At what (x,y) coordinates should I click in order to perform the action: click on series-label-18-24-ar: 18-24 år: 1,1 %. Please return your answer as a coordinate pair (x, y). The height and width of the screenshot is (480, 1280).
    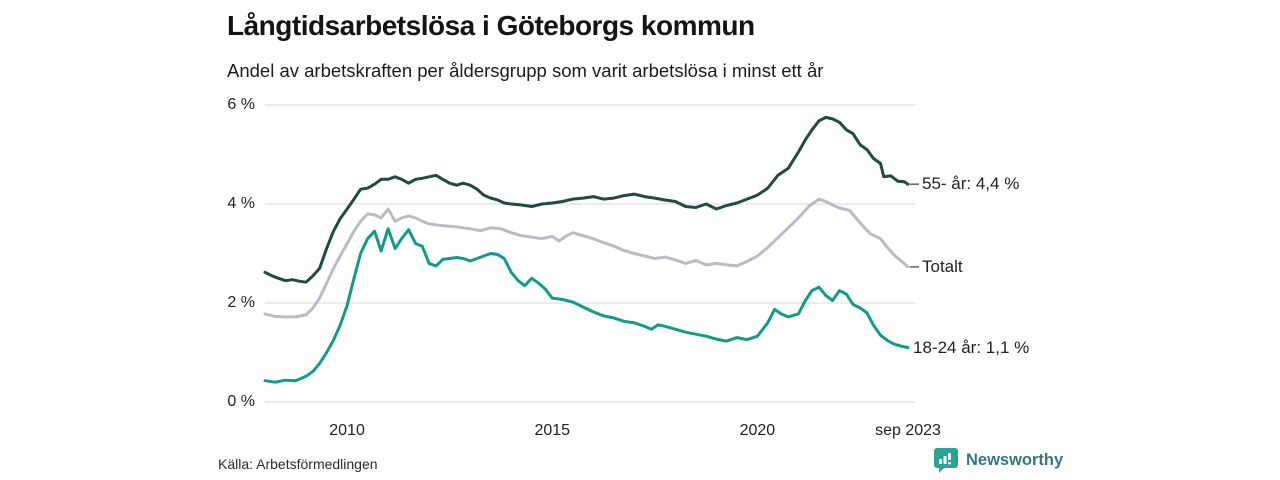
    Looking at the image, I should click on (971, 347).